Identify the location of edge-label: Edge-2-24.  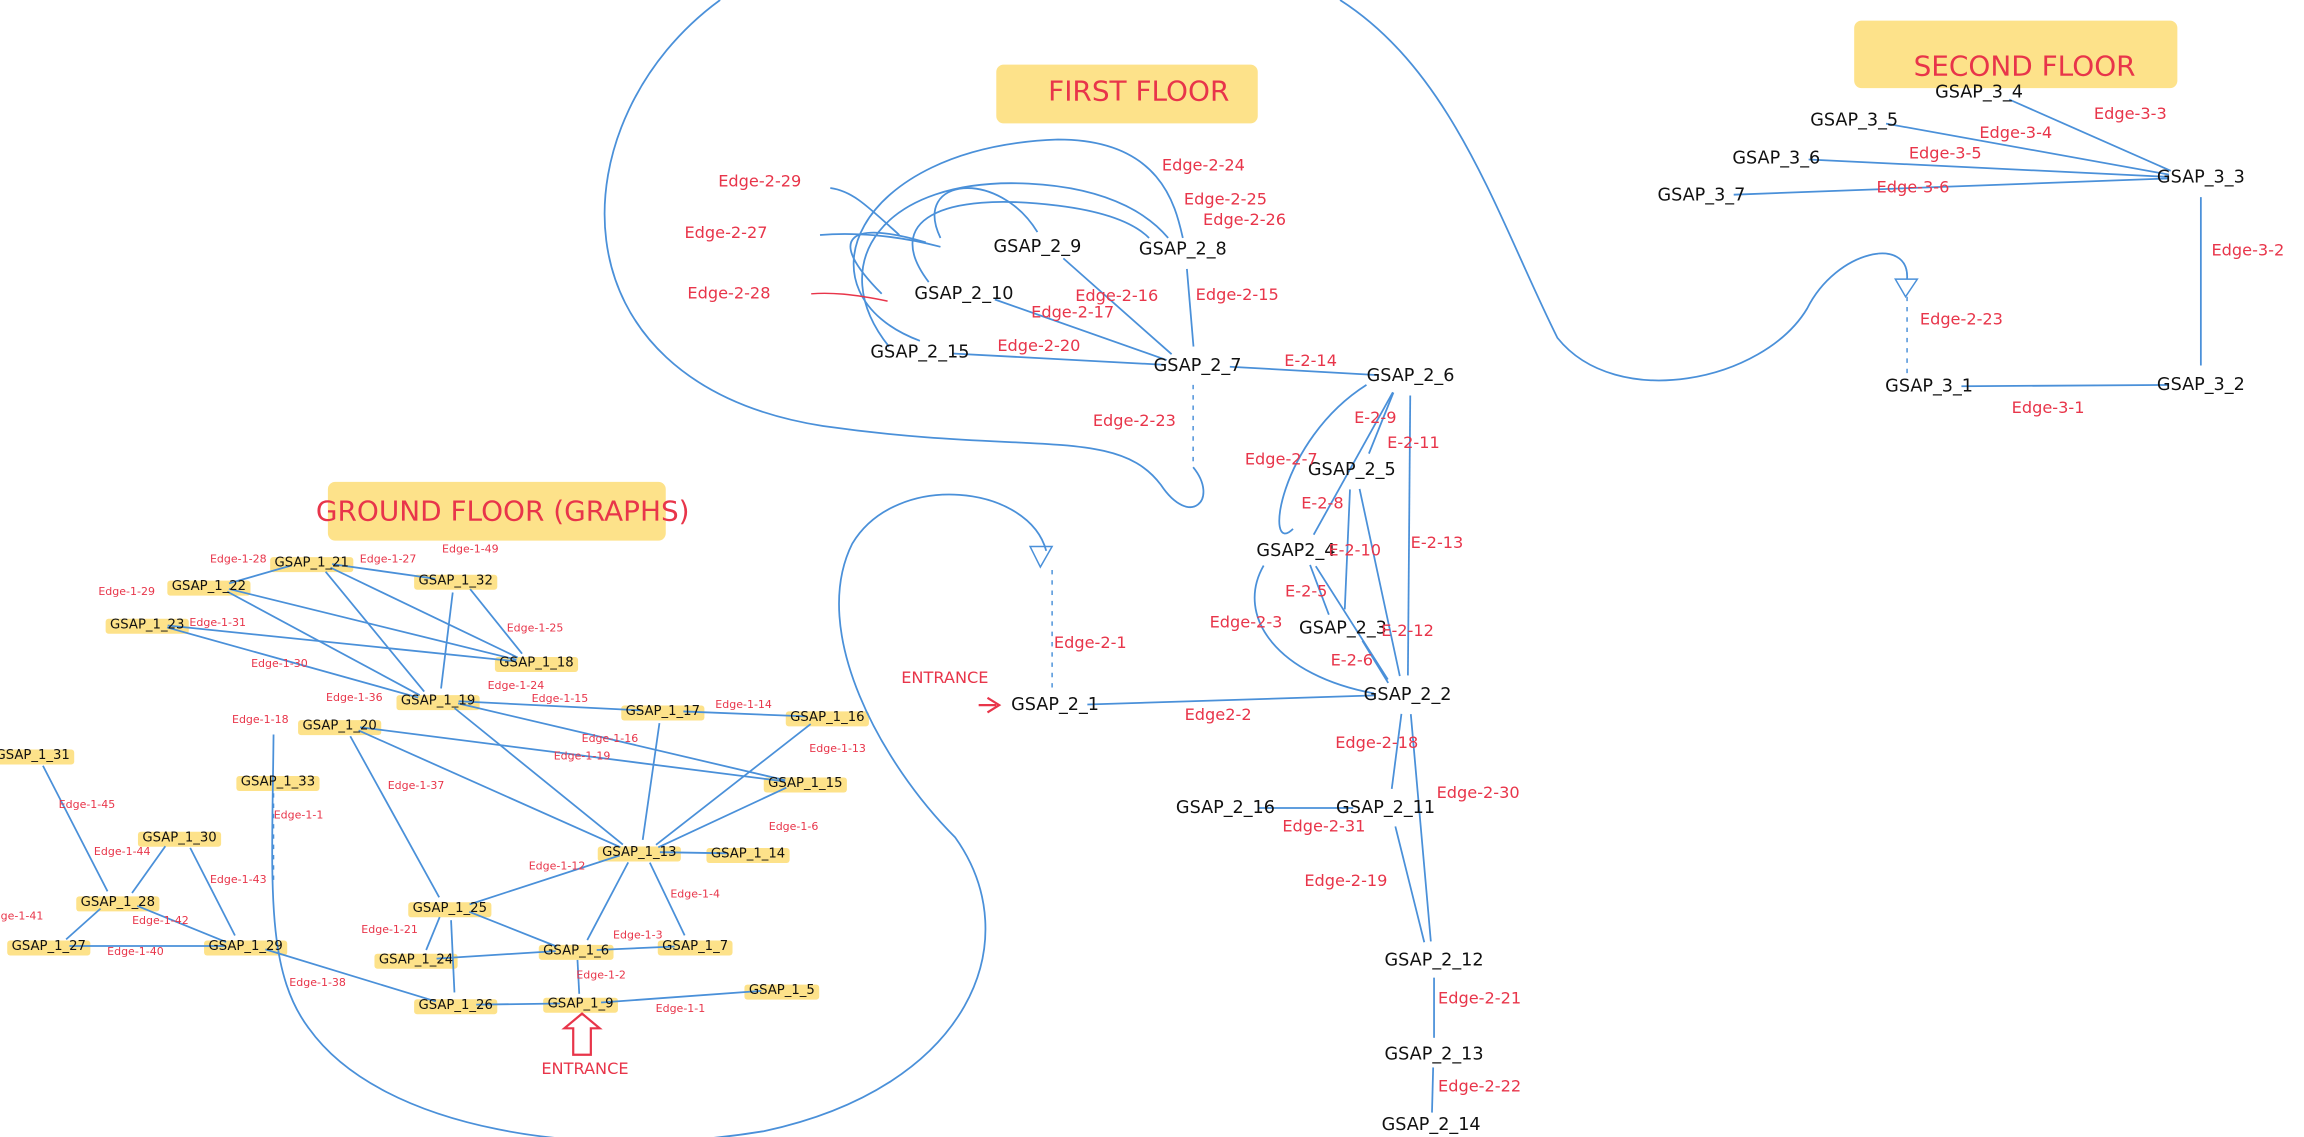
(1203, 164).